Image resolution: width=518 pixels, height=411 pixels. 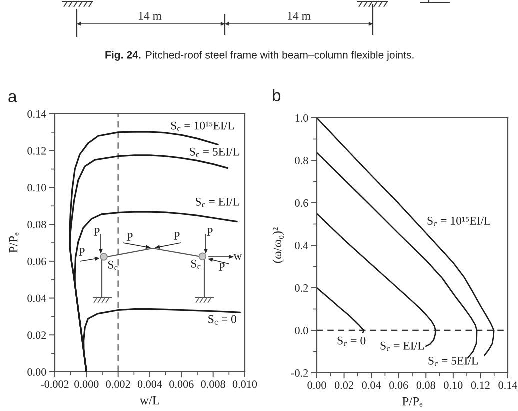 What do you see at coordinates (301, 288) in the screenshot?
I see `y-tick-label: 0.2` at bounding box center [301, 288].